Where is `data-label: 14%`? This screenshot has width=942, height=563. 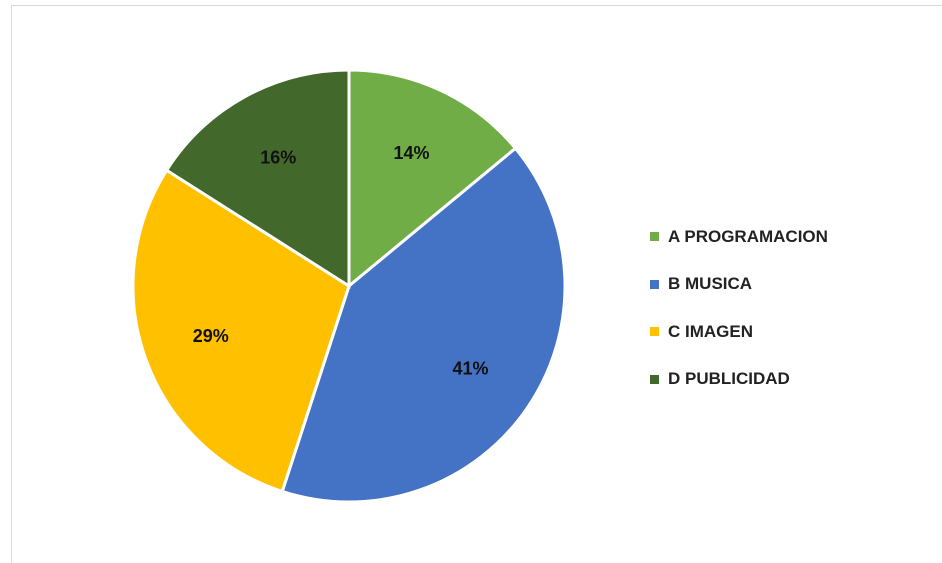
data-label: 14% is located at coordinates (412, 153).